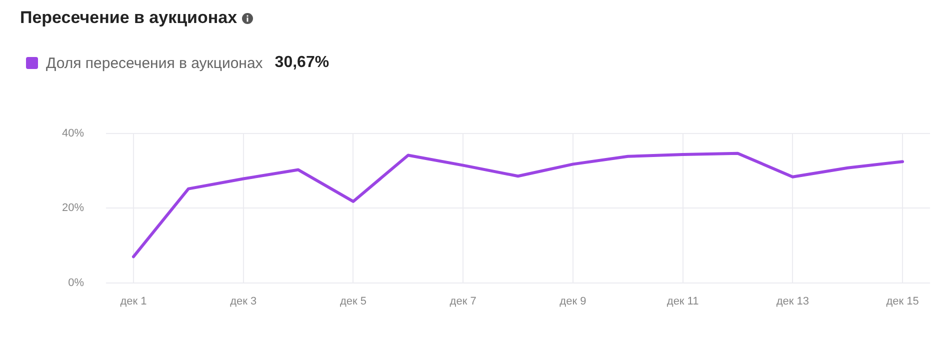 This screenshot has width=951, height=352. Describe the element at coordinates (573, 301) in the screenshot. I see `x-tick-label: дек 9` at that location.